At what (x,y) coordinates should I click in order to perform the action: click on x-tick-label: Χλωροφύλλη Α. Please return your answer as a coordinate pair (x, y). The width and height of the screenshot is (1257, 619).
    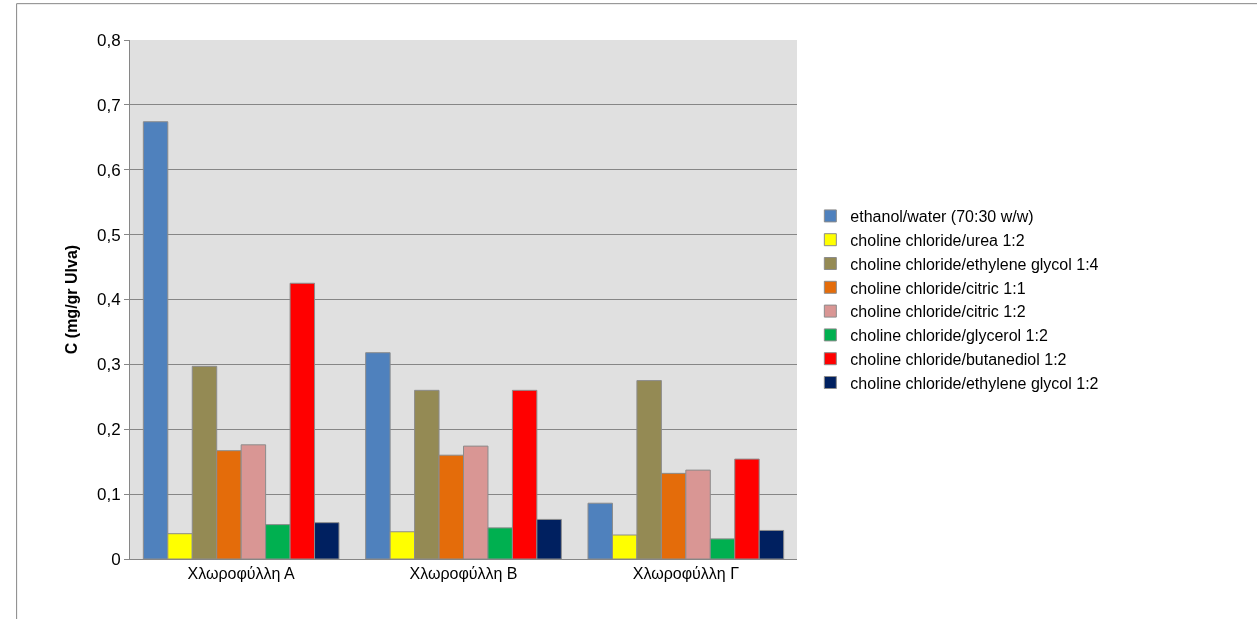
    Looking at the image, I should click on (241, 574).